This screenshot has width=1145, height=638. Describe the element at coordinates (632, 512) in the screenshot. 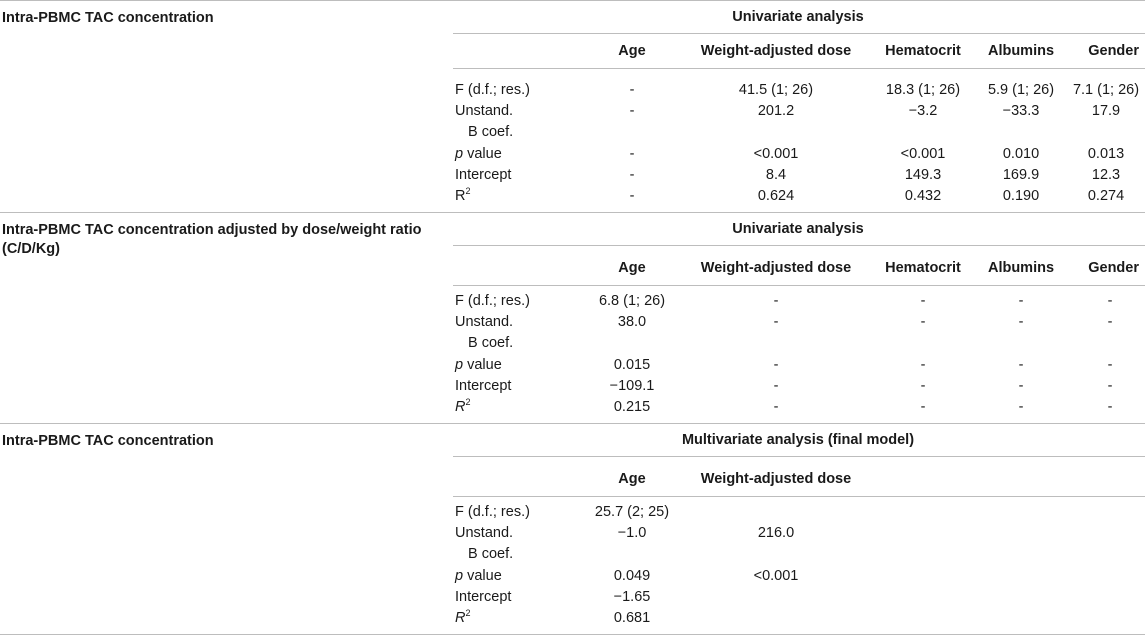

I see `cell: 25.7 (2; 25)` at that location.